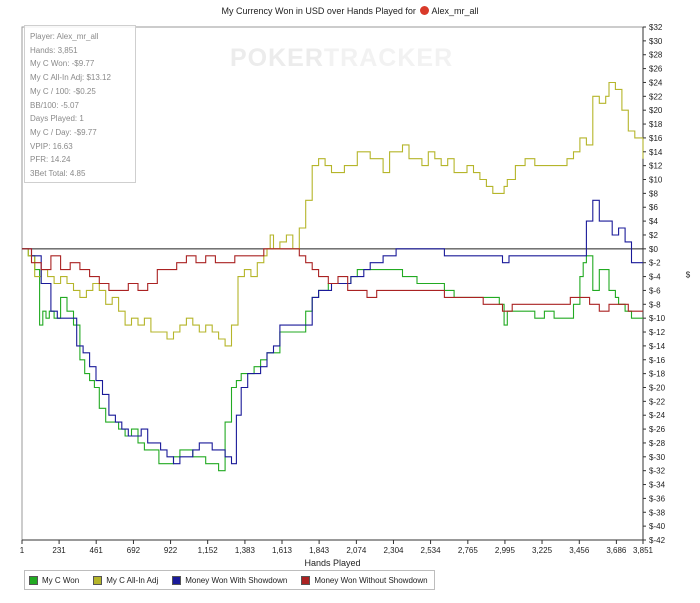 The width and height of the screenshot is (700, 603). I want to click on x-tick-label: 1,613, so click(282, 550).